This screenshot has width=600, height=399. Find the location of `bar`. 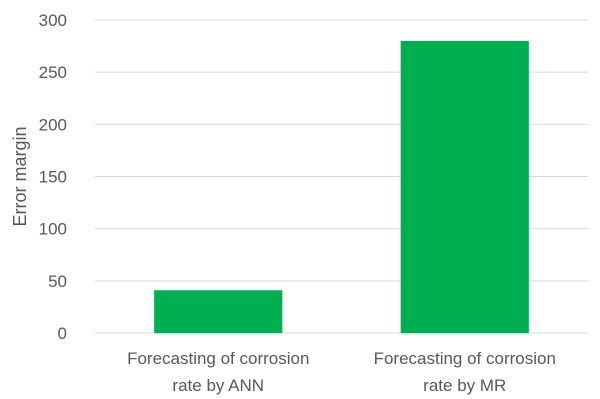

bar is located at coordinates (218, 311).